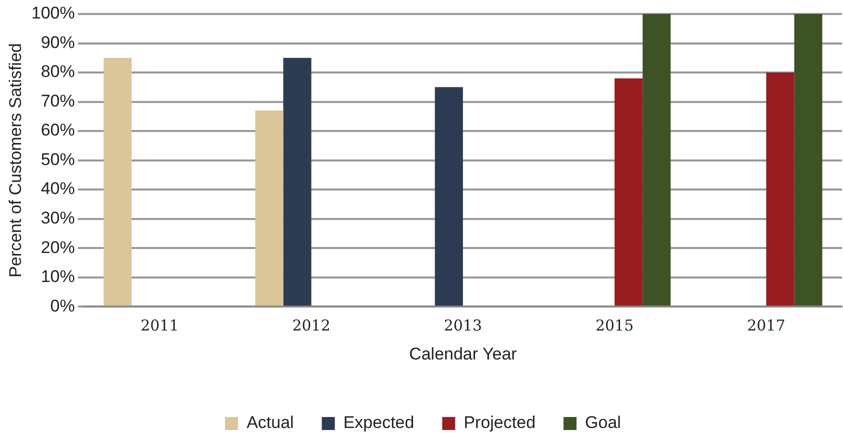  Describe the element at coordinates (311, 325) in the screenshot. I see `x-tick-label: 2012` at that location.